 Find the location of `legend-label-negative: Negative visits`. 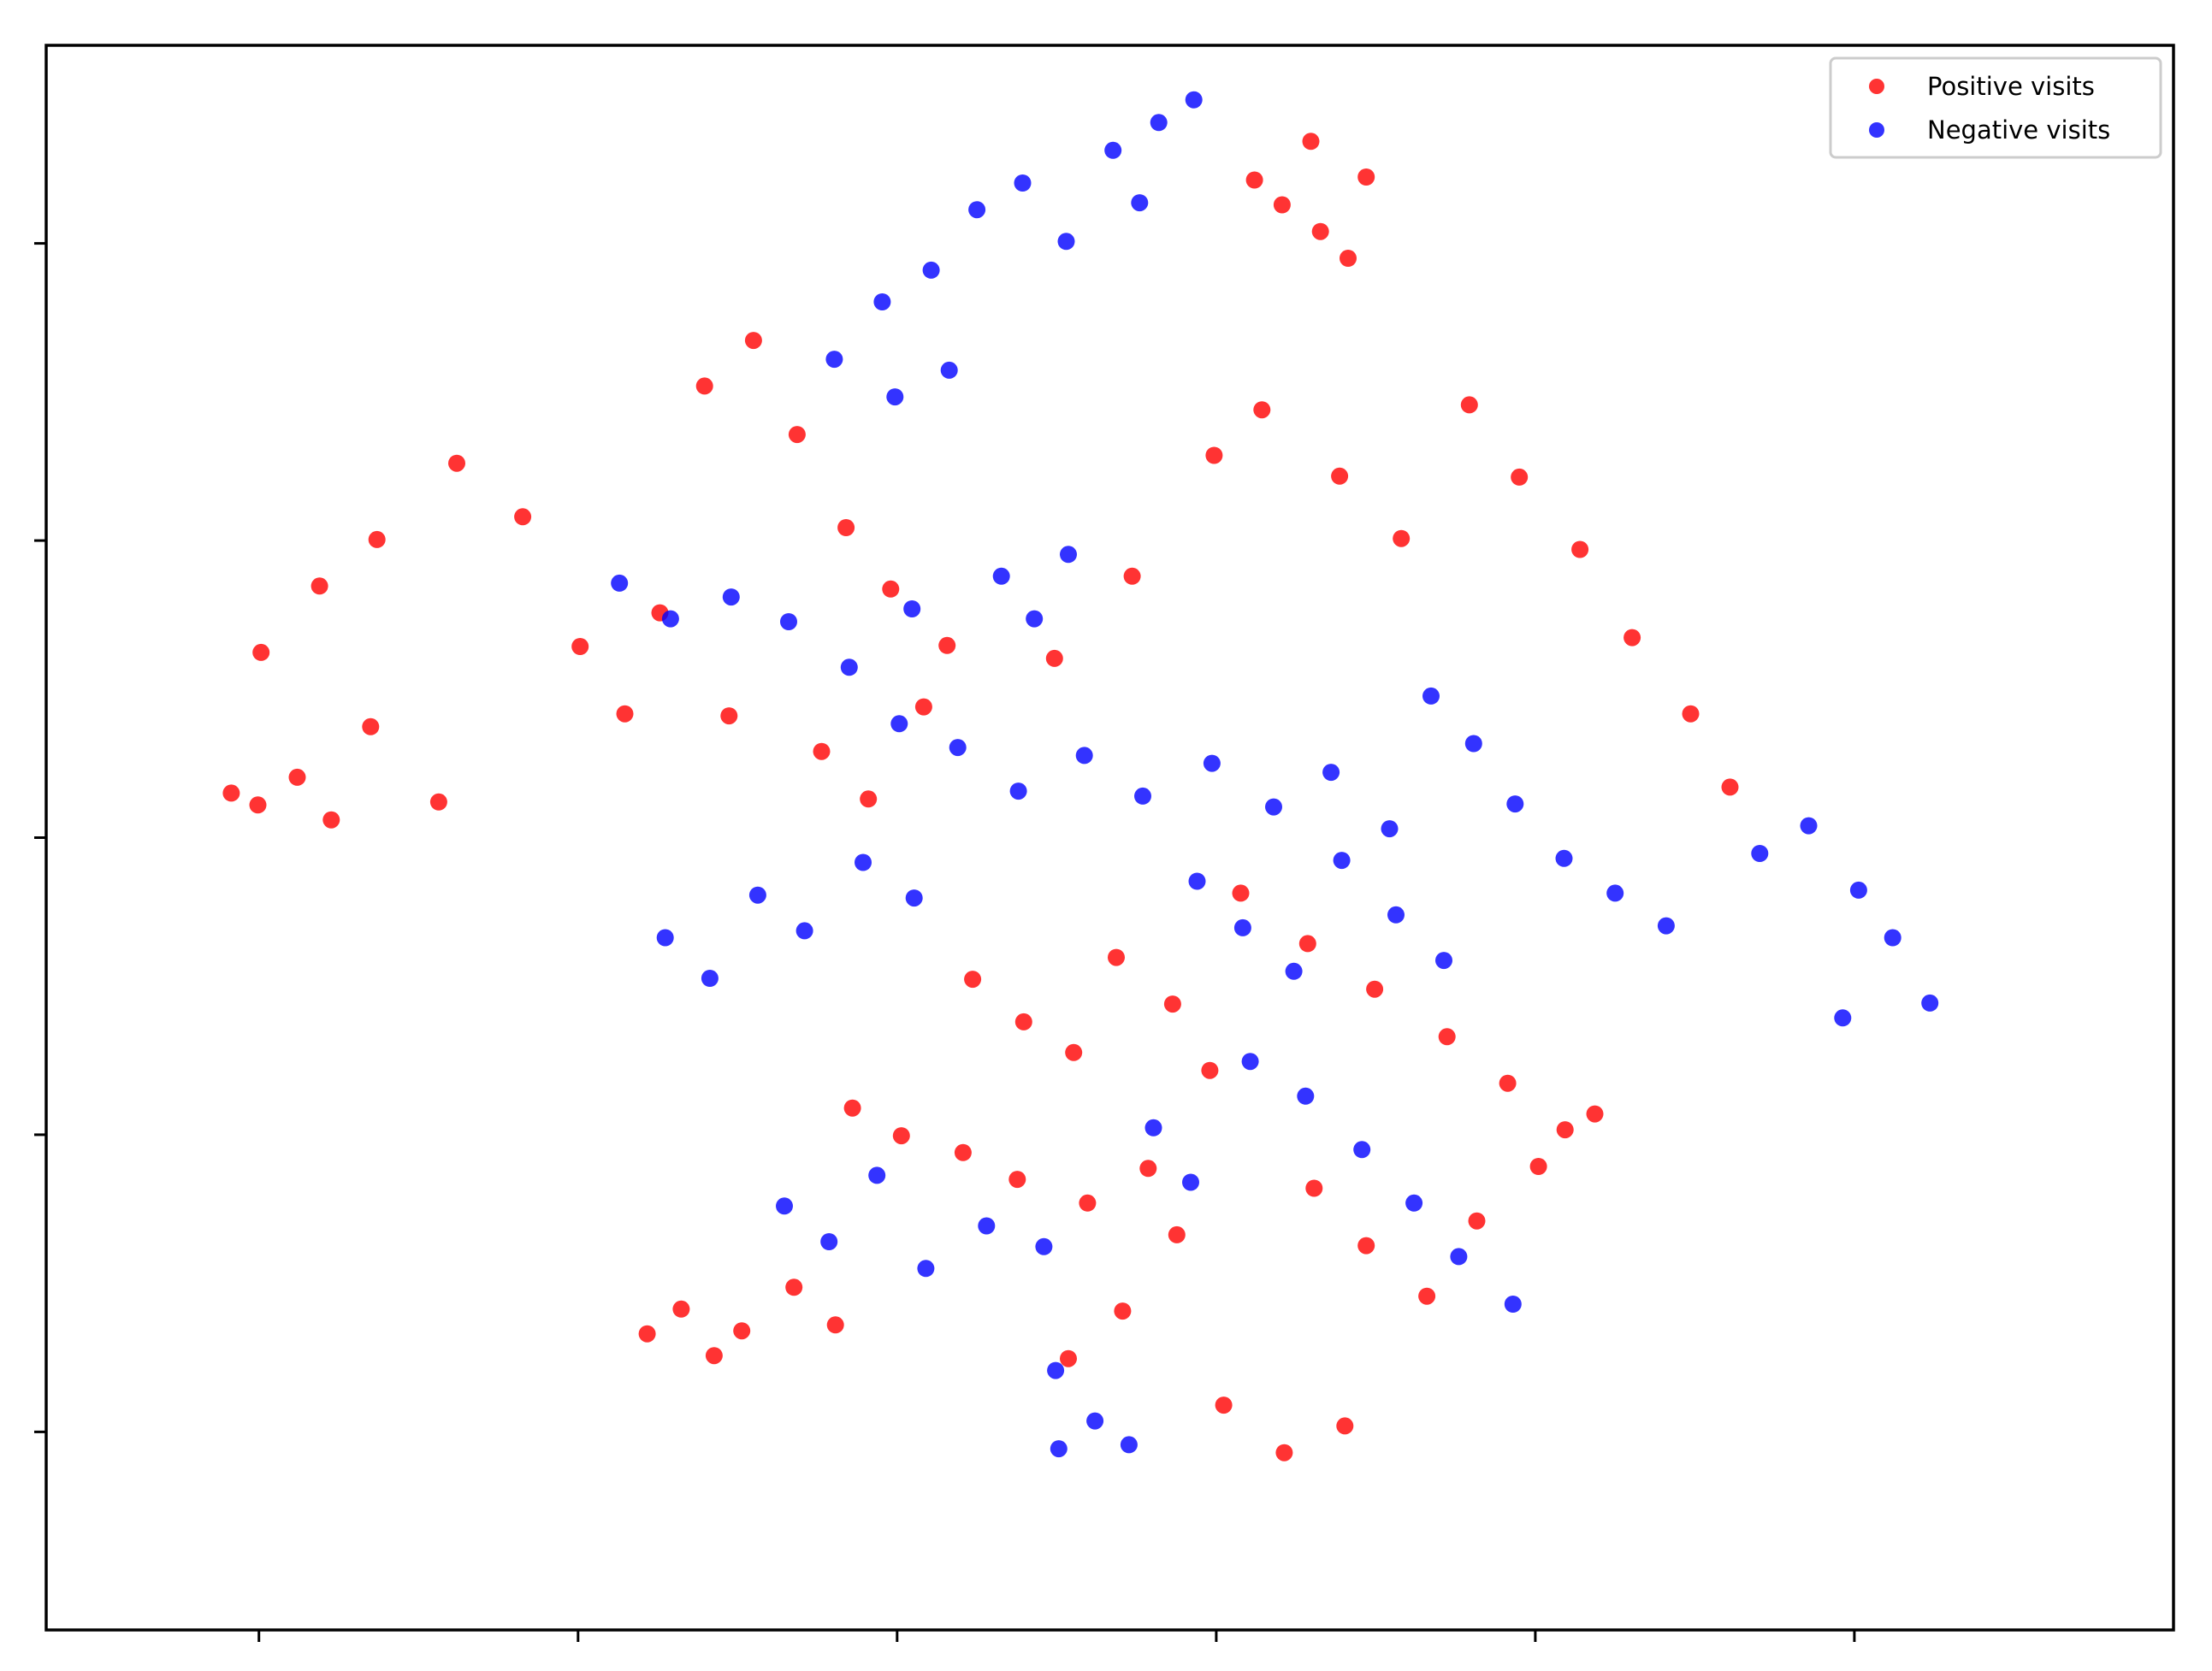

legend-label-negative: Negative visits is located at coordinates (2018, 130).